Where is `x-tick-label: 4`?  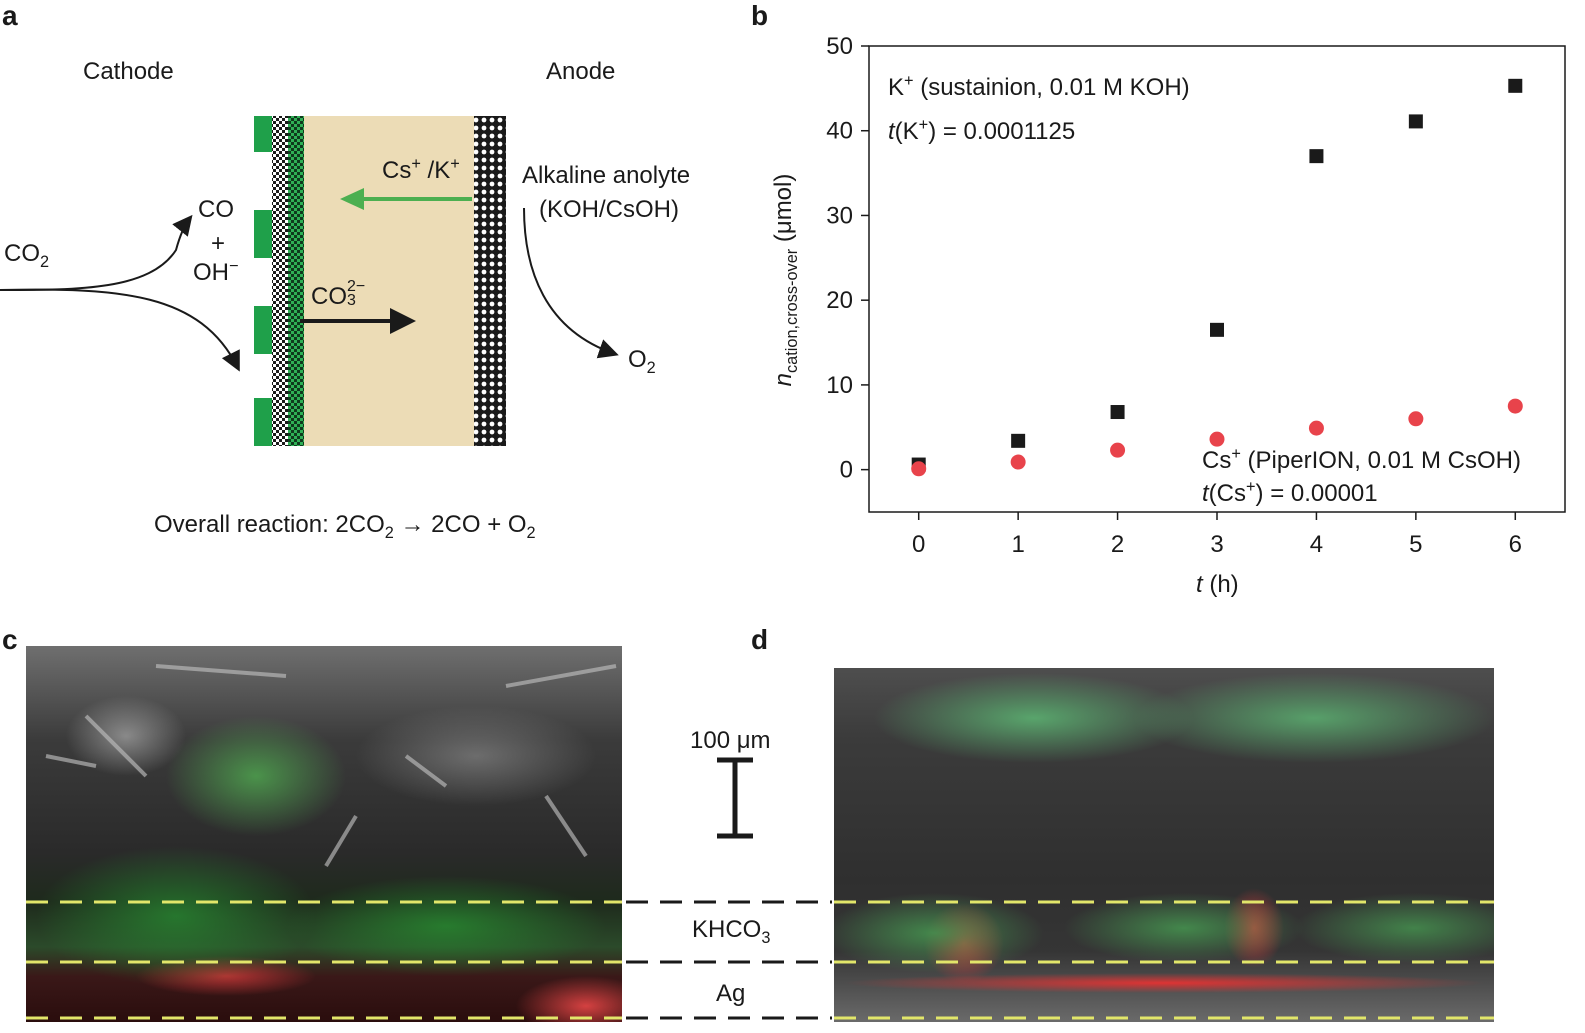
x-tick-label: 4 is located at coordinates (1316, 544).